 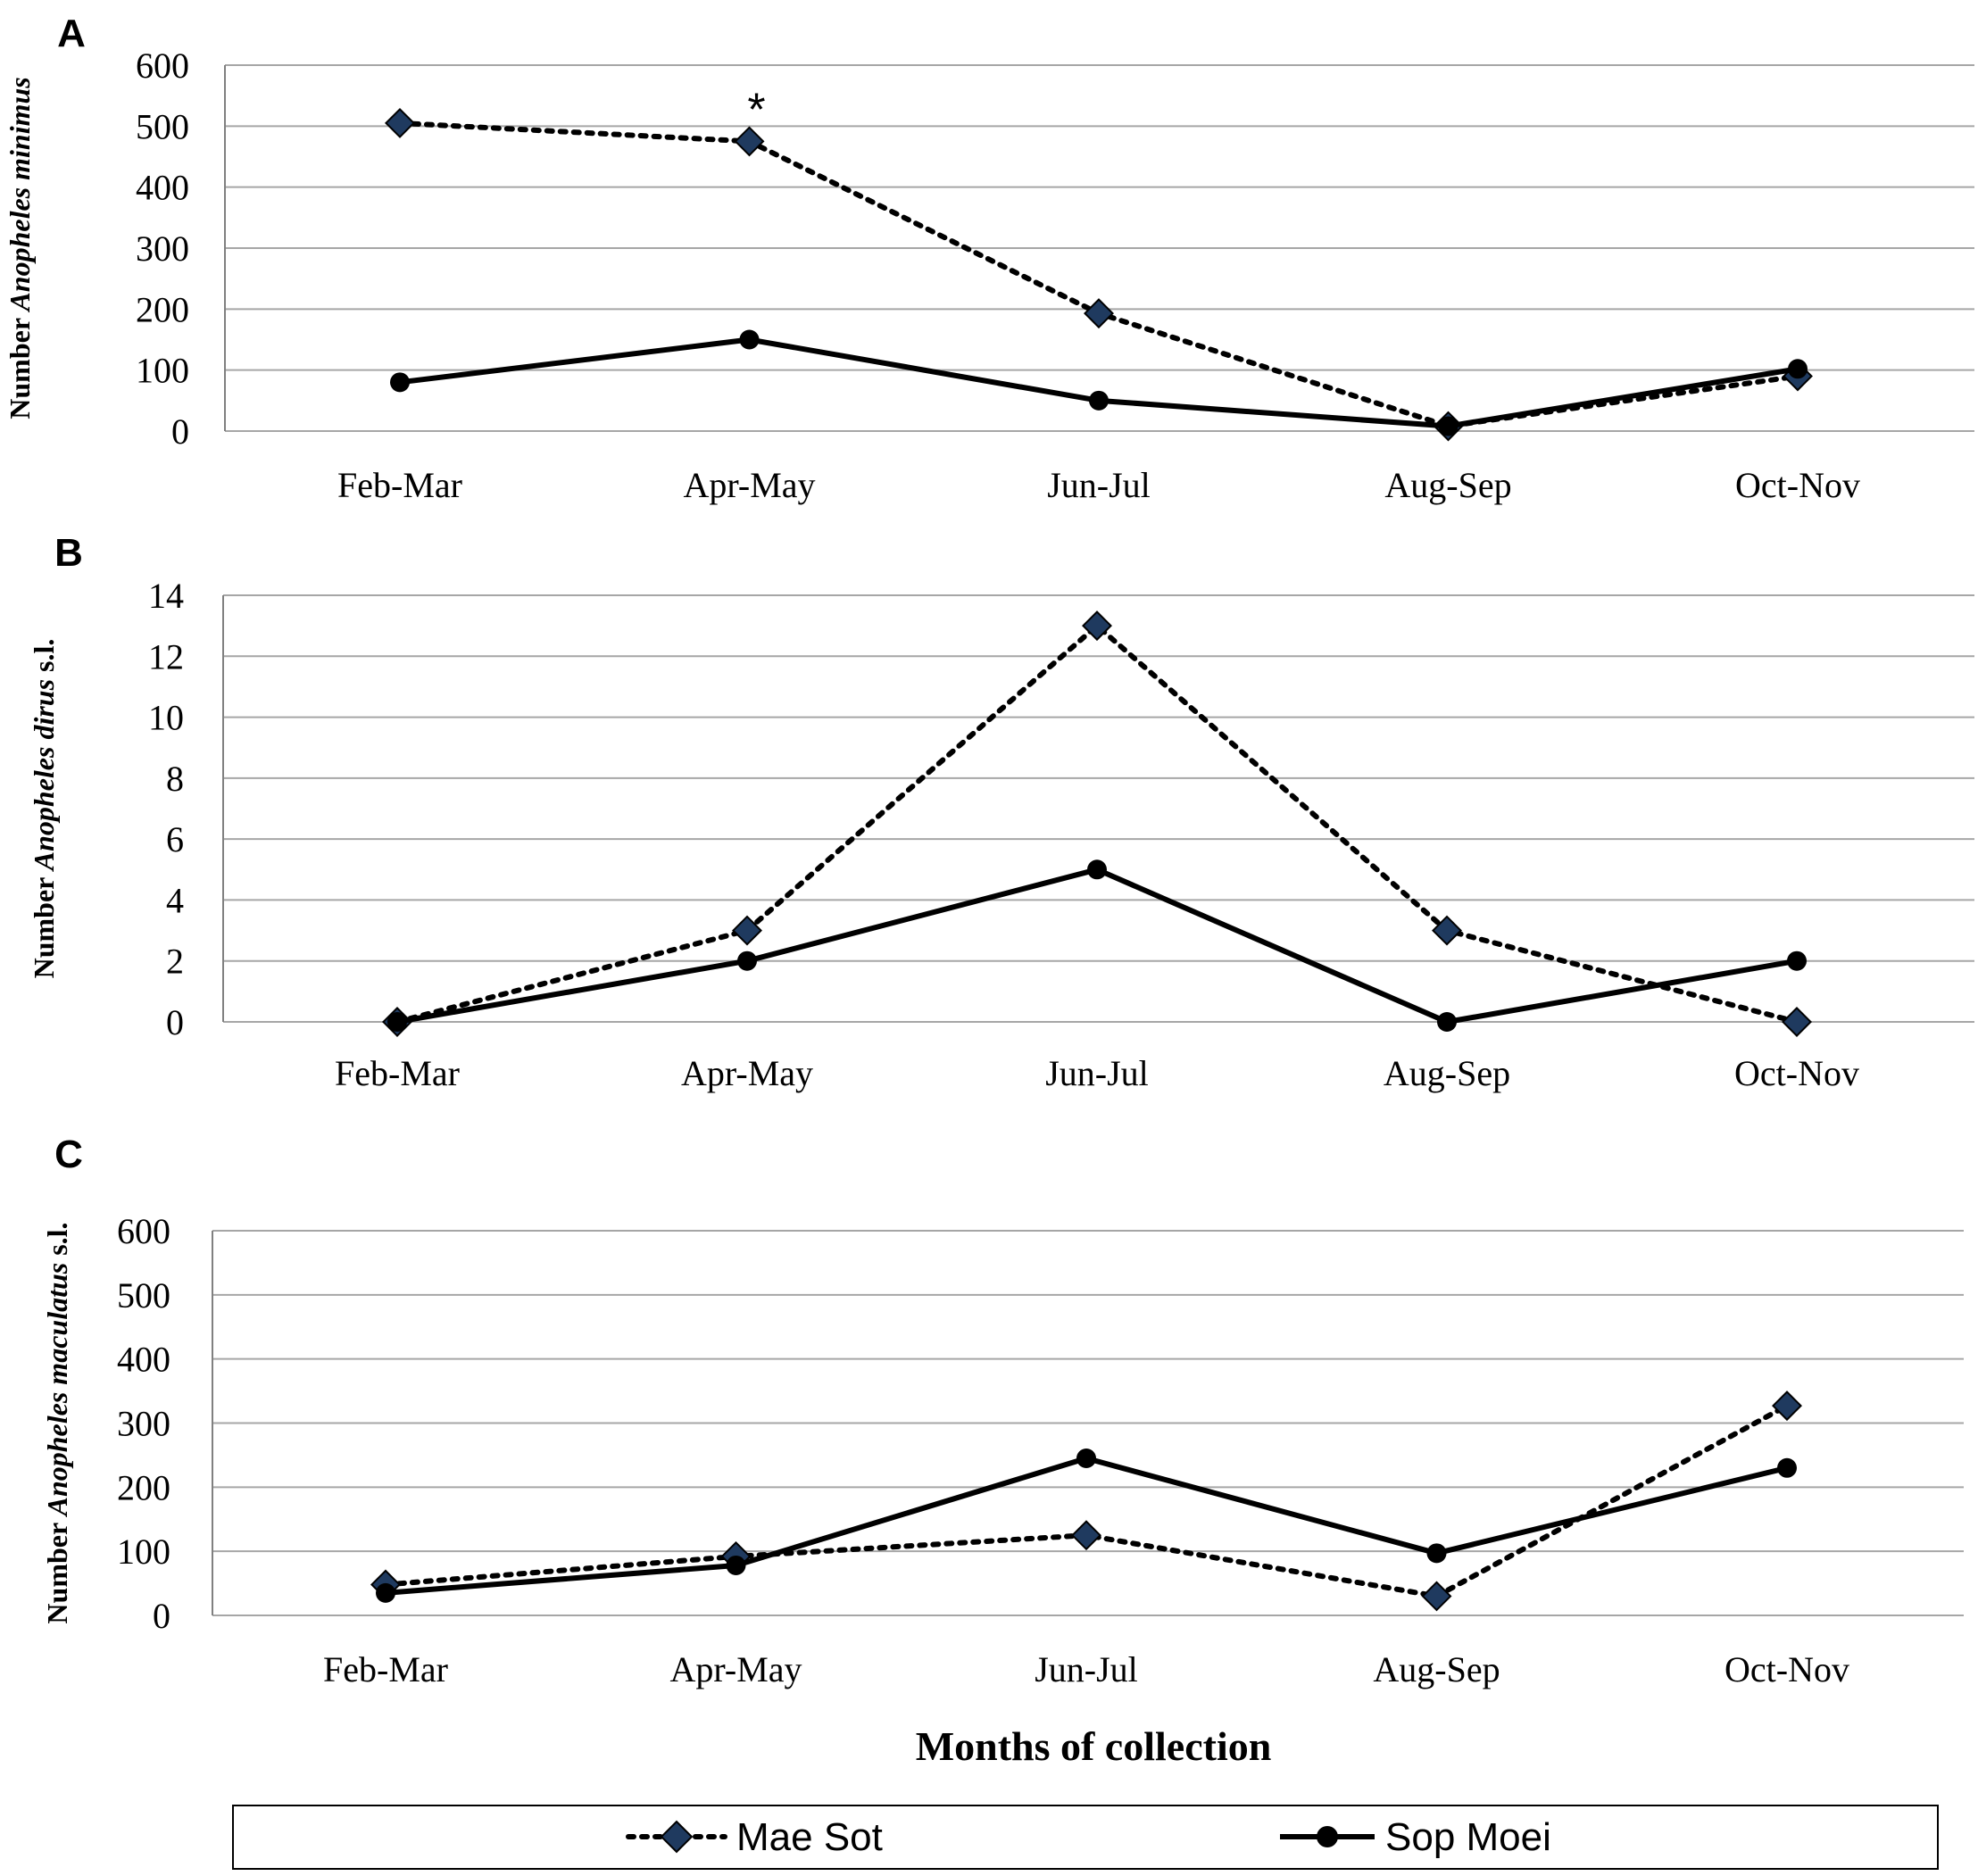 I want to click on panel-letter-a: A, so click(x=72, y=33).